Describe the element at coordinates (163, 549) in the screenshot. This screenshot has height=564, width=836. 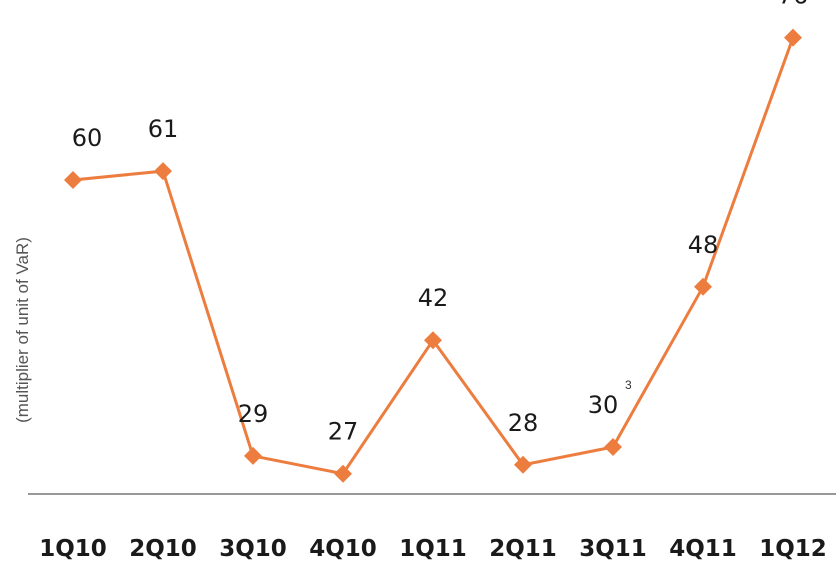
I see `x-tick-label: 2Q10` at that location.